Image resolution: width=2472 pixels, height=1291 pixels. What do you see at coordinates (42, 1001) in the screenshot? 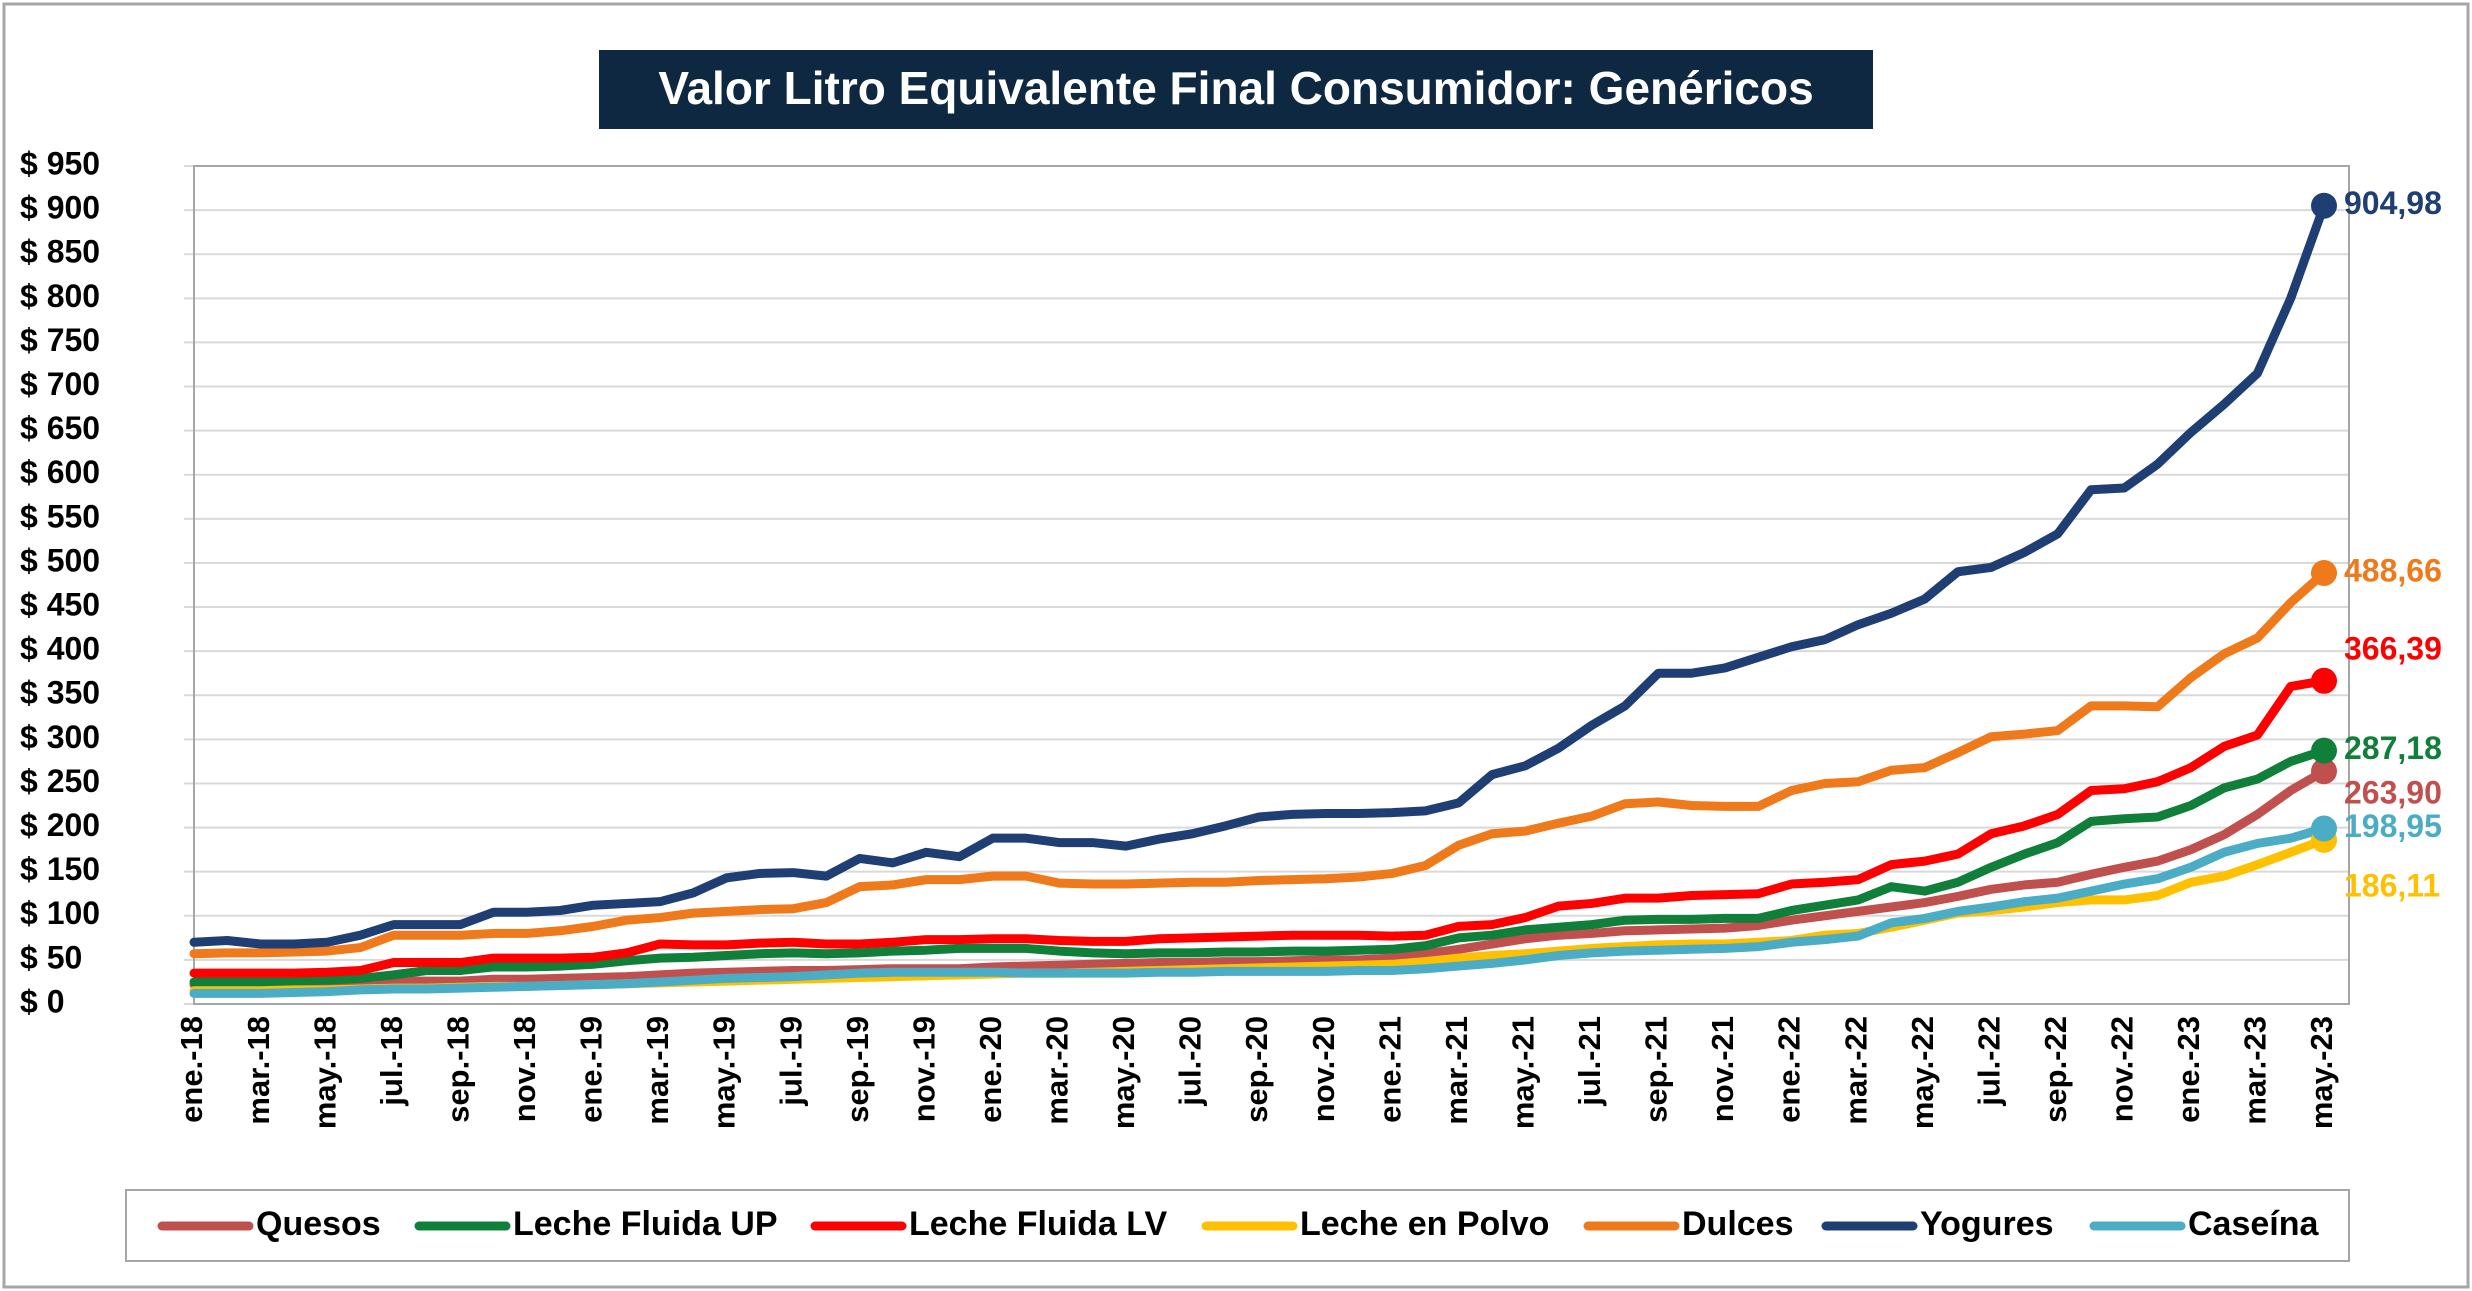
I see `y-tick-label: $ 0` at bounding box center [42, 1001].